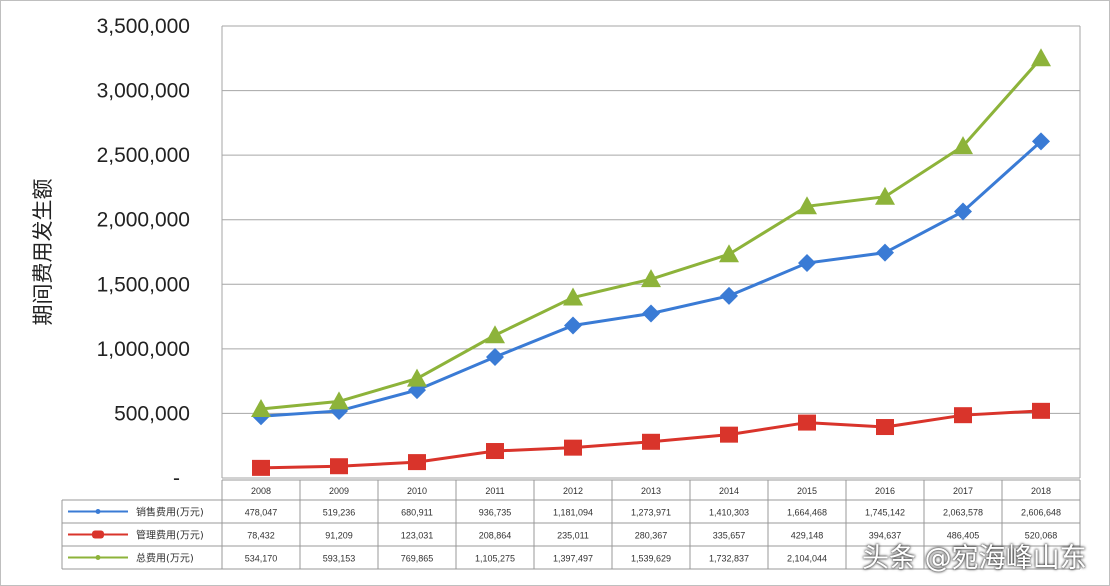 This screenshot has height=586, width=1110. Describe the element at coordinates (261, 513) in the screenshot. I see `table-cell: 478,047` at that location.